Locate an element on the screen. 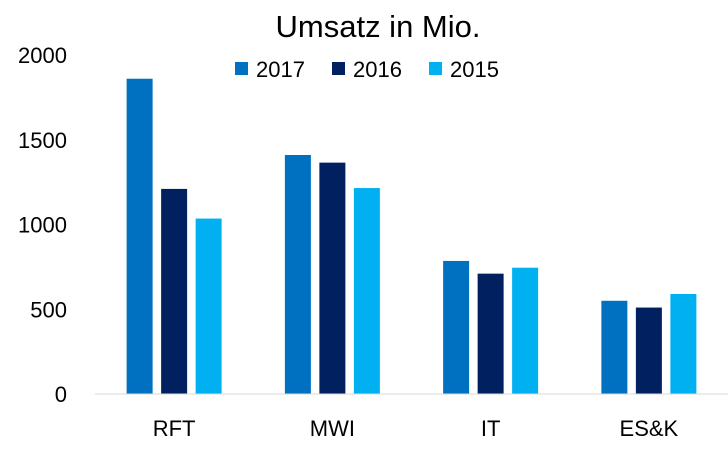  y-axis: 0 500 1000 1500 2000 is located at coordinates (42, 225).